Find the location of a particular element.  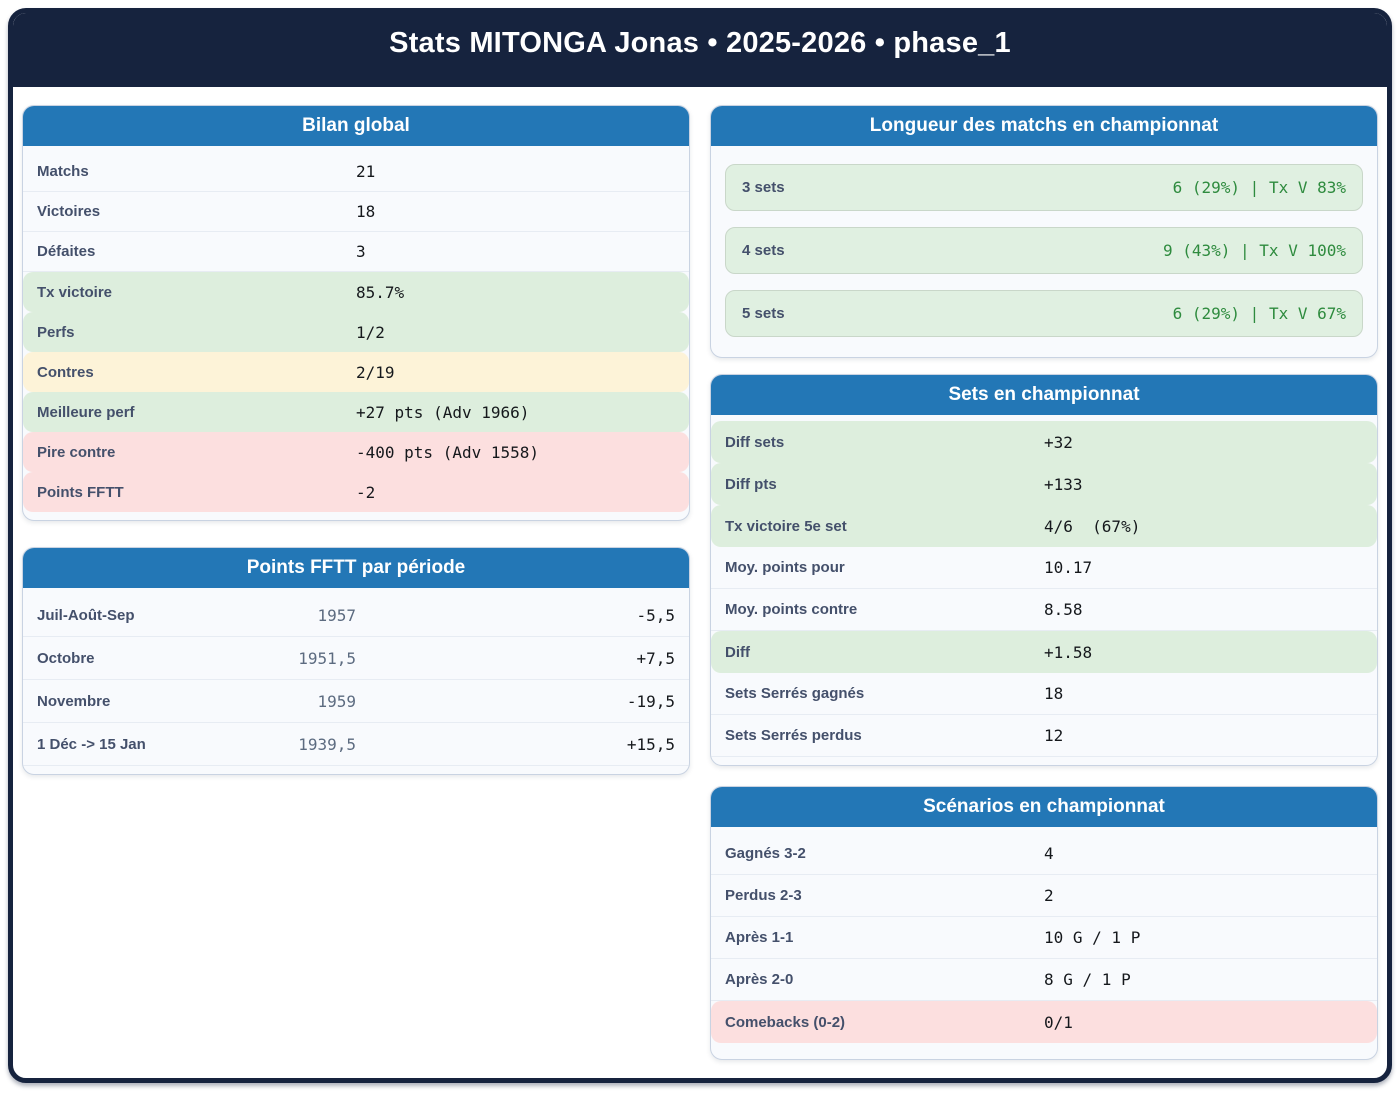

row-points: 1959 is located at coordinates (336, 701).